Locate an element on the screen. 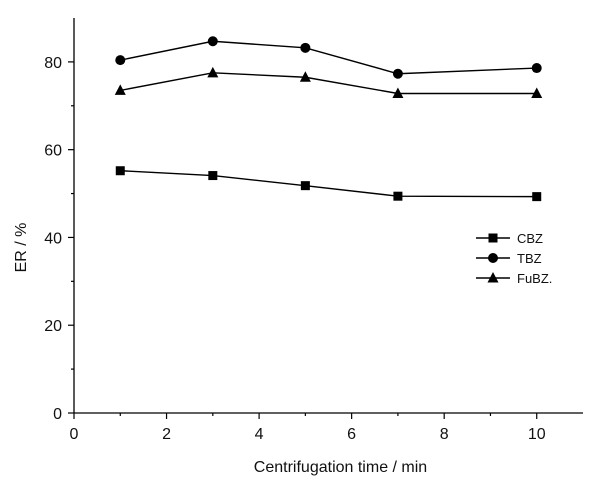 The image size is (597, 477). y-tick-label: 80 is located at coordinates (53, 63).